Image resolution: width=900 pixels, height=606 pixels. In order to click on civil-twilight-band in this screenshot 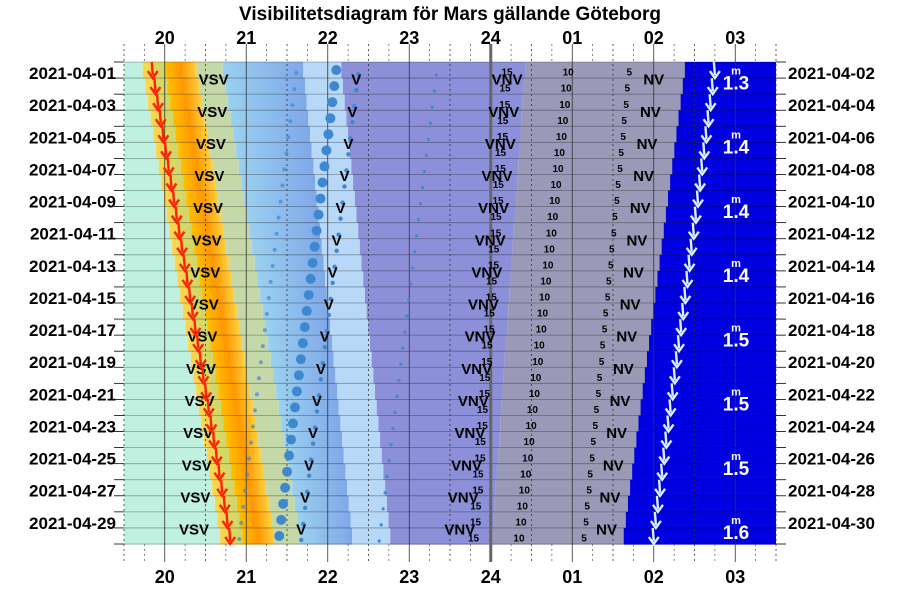, I will do `click(212, 263)`.